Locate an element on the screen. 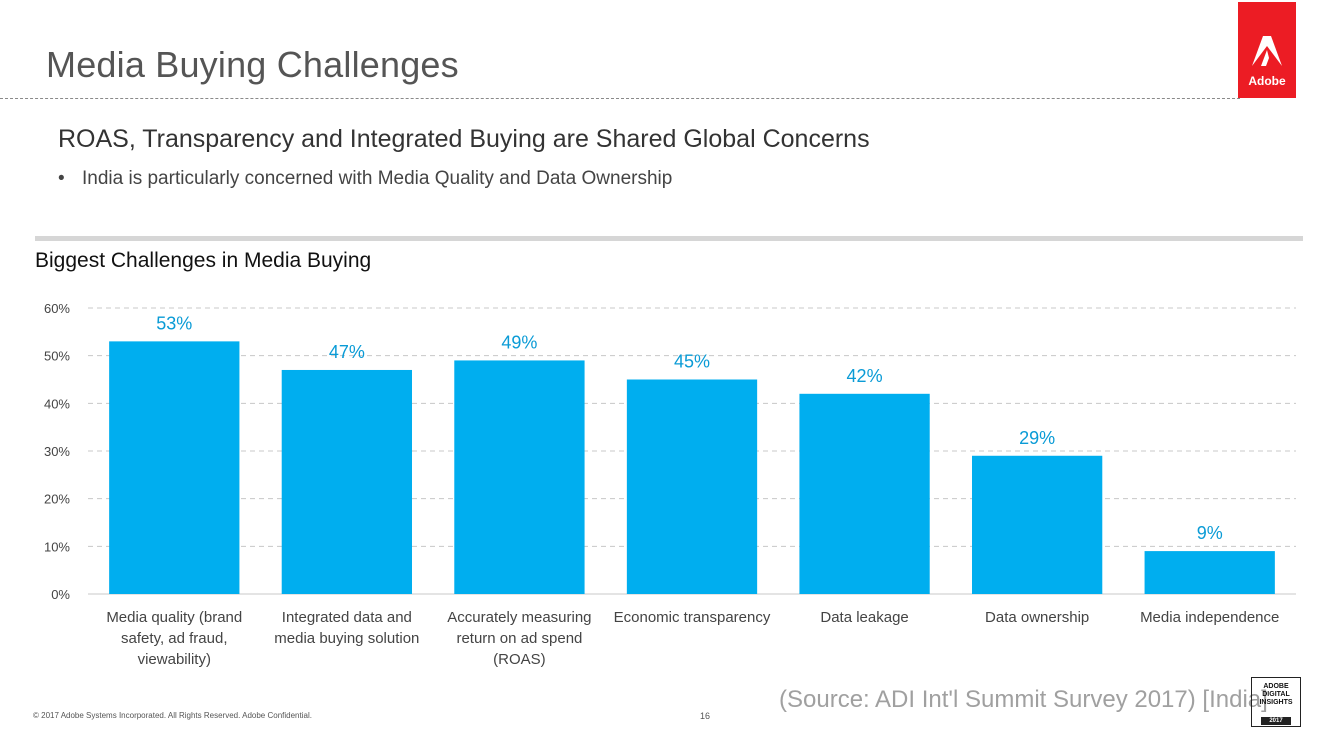  x-tick-label: (ROAS) is located at coordinates (519, 659).